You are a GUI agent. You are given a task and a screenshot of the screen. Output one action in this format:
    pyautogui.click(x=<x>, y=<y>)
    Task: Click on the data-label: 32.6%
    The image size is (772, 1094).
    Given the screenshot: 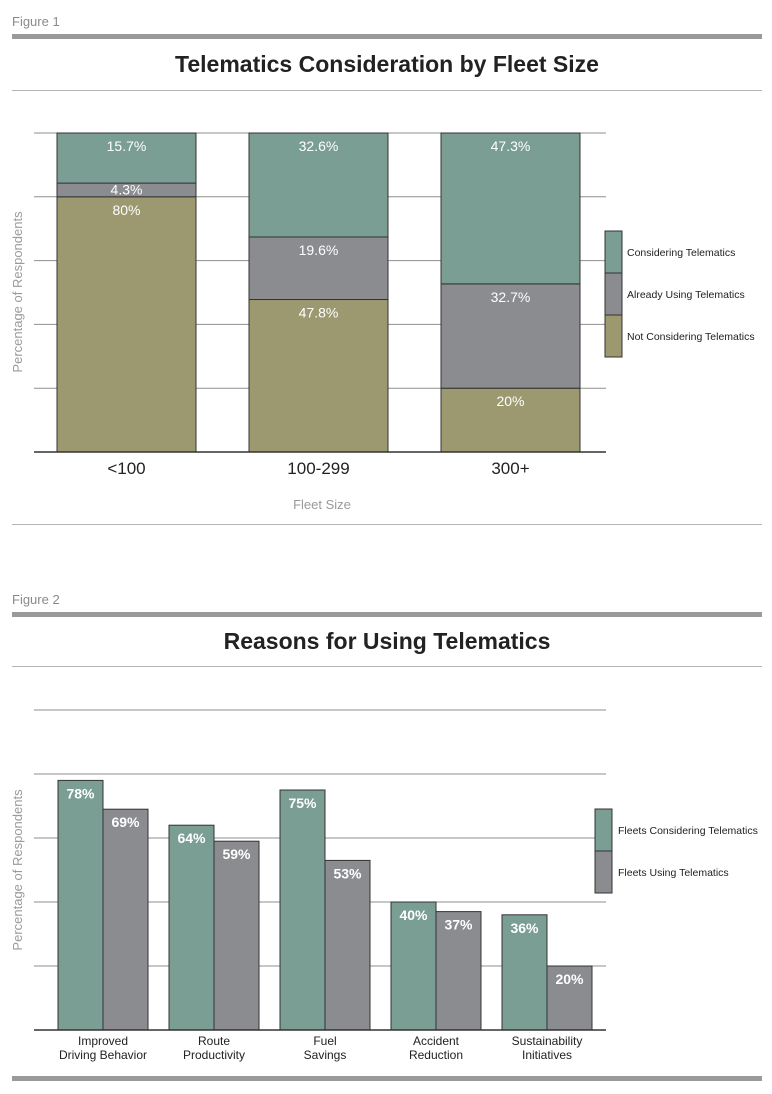 What is the action you would take?
    pyautogui.click(x=319, y=146)
    